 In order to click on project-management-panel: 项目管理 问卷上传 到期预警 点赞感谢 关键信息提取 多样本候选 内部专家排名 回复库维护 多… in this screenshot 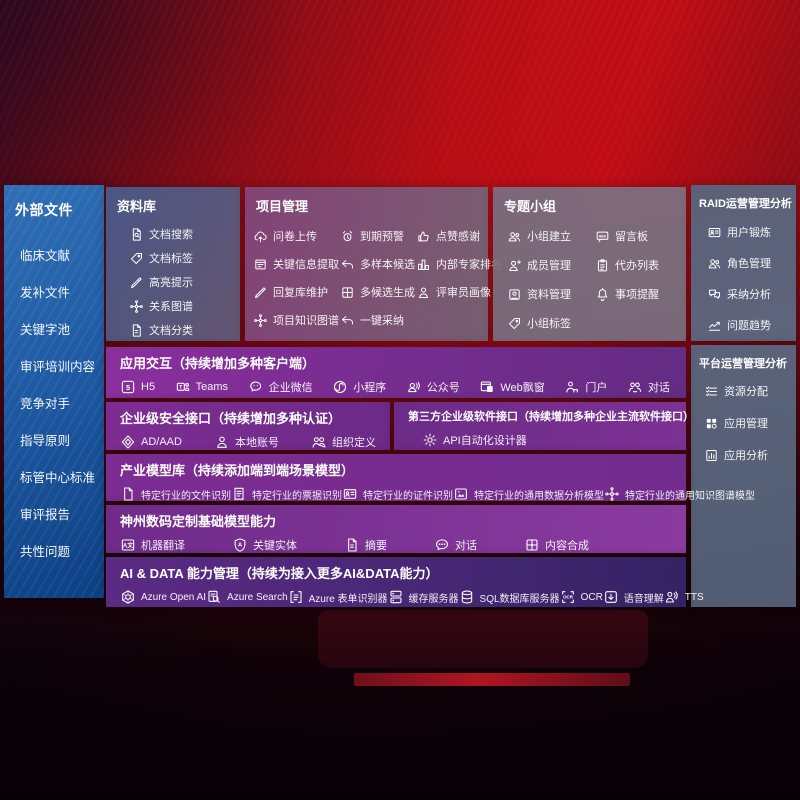, I will do `click(373, 264)`.